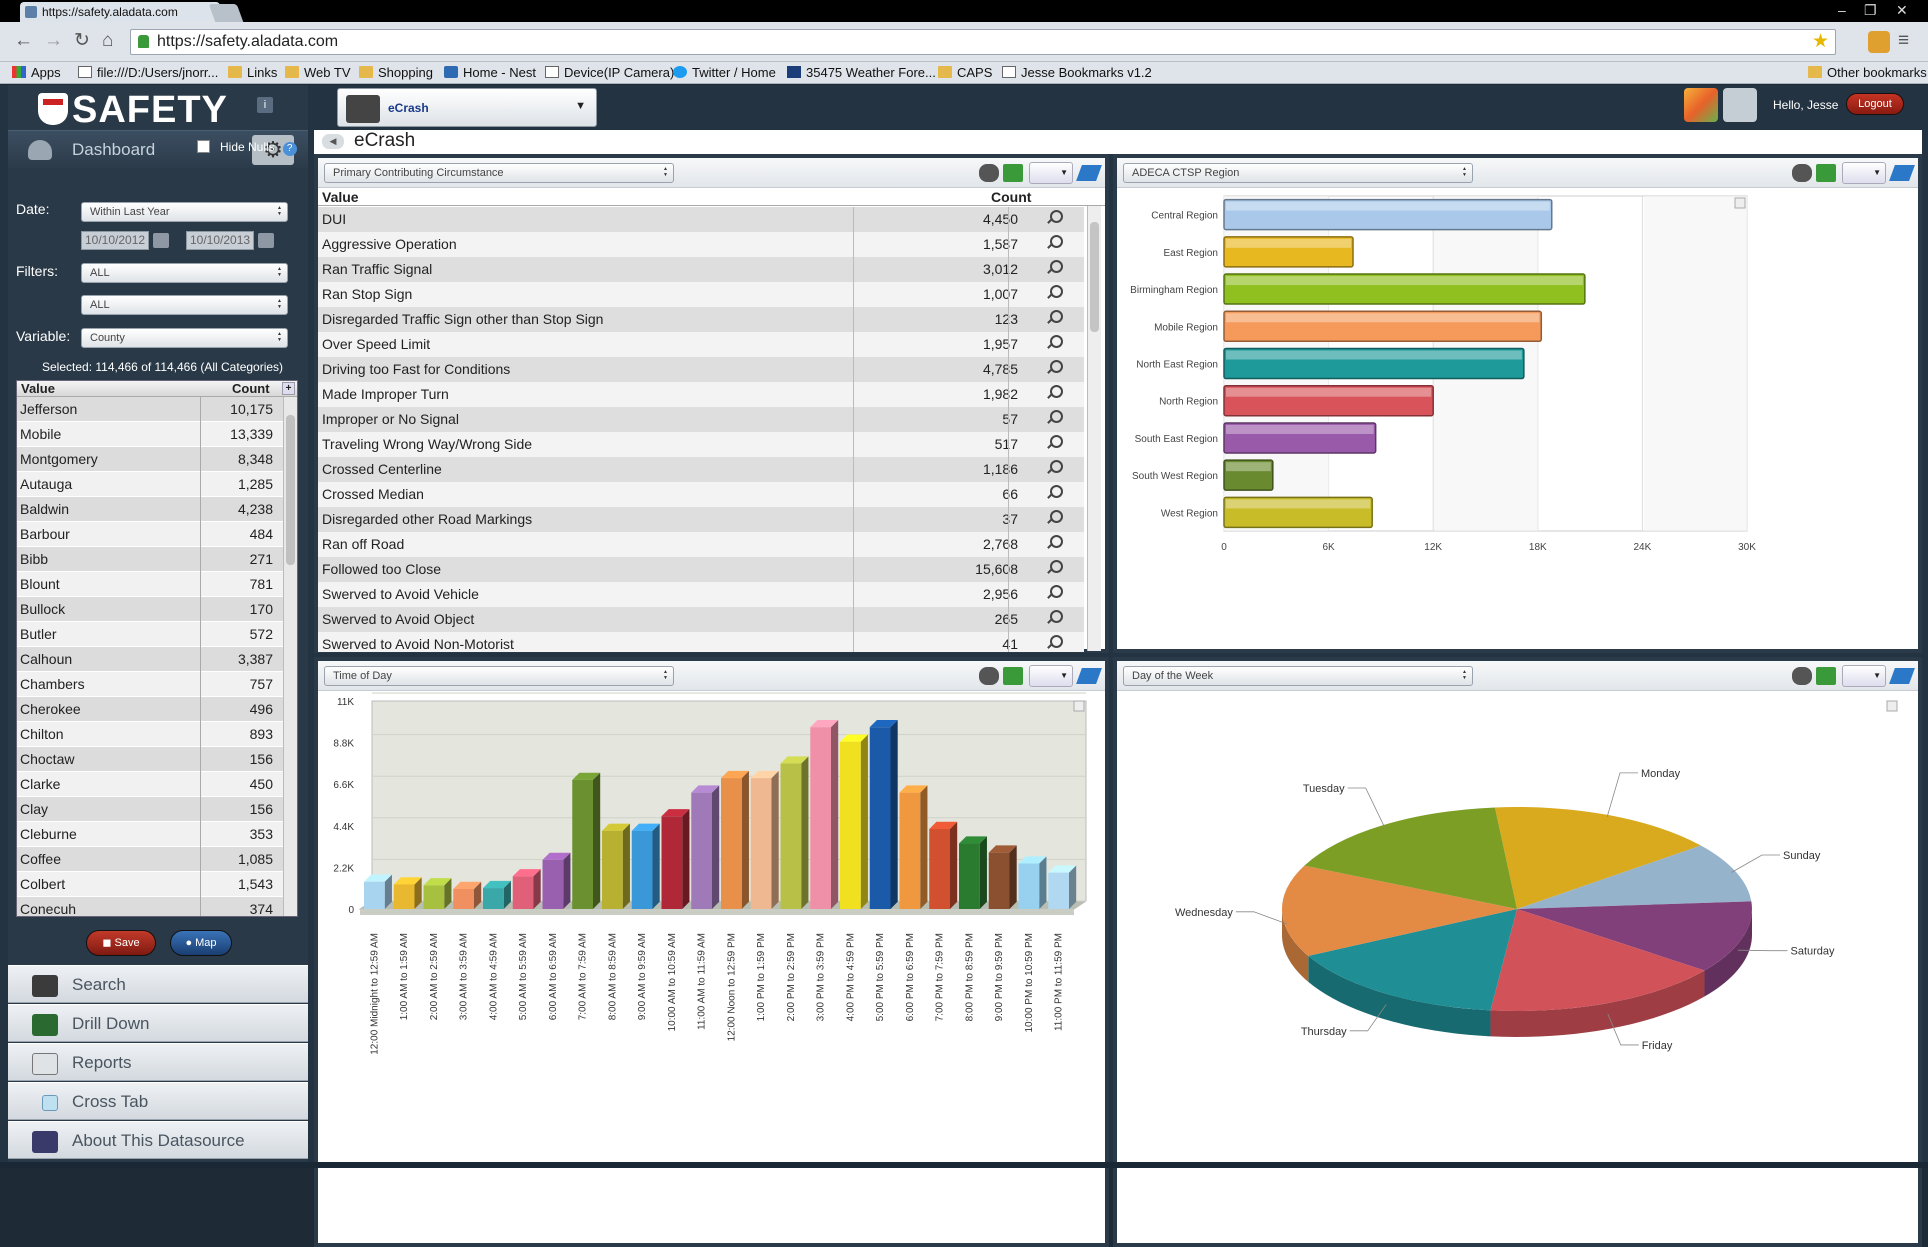 The height and width of the screenshot is (1247, 1928). Describe the element at coordinates (1094, 428) in the screenshot. I see `circumstance-table-scrollbar` at that location.